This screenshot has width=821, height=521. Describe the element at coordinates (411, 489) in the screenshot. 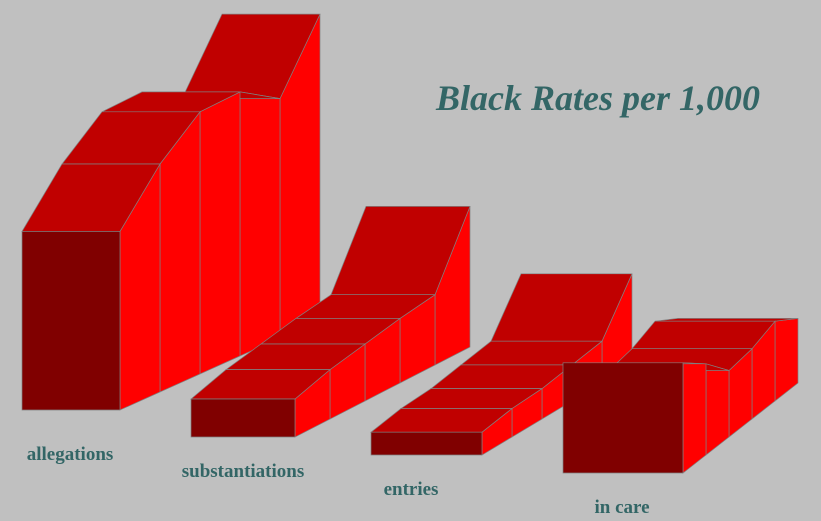

I see `series-label: entries` at that location.